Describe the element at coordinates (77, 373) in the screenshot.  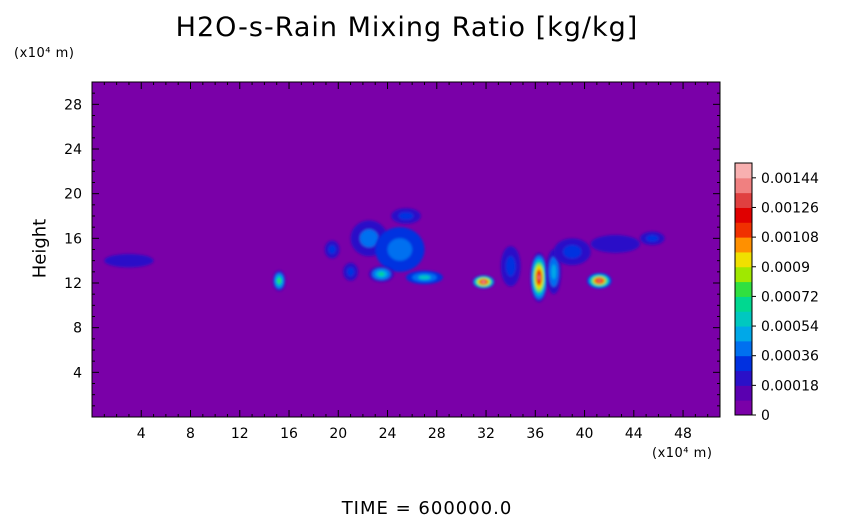
I see `y-tick-label: 4` at that location.